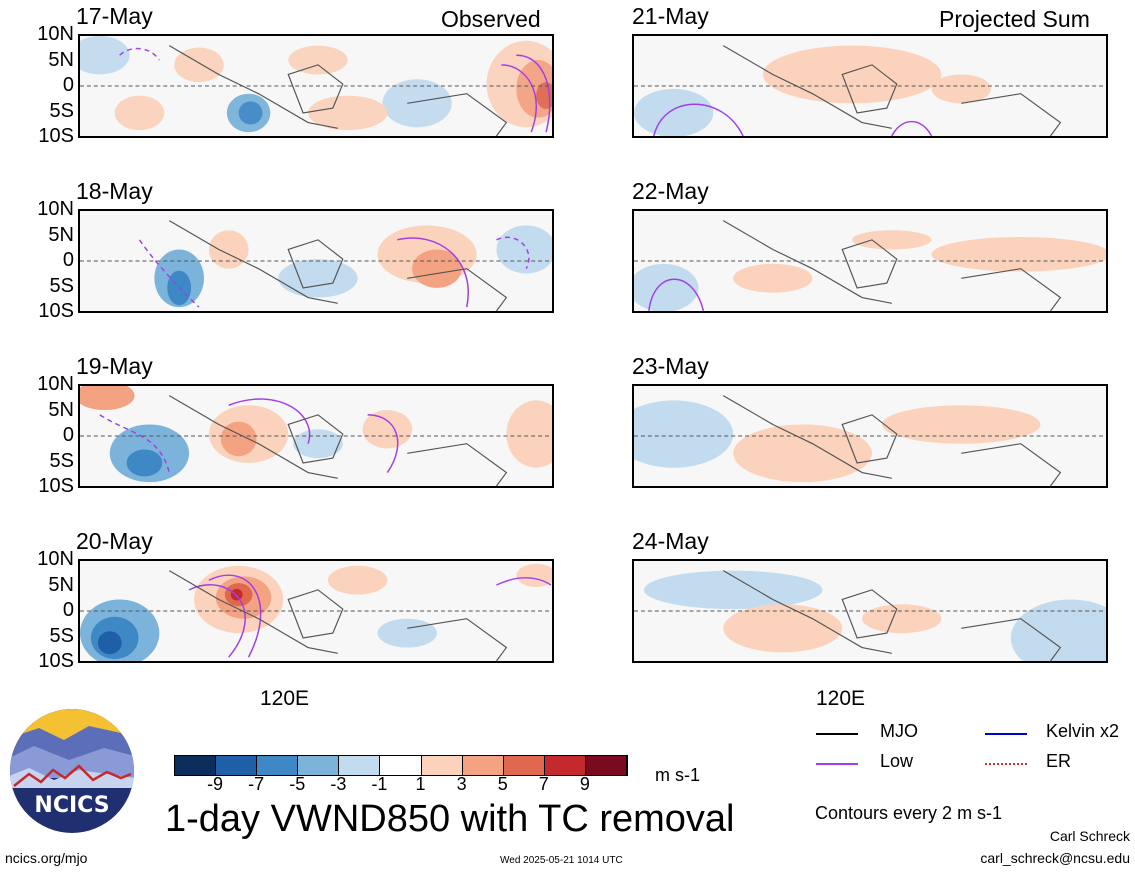  I want to click on panel-date-8: 24-May, so click(670, 541).